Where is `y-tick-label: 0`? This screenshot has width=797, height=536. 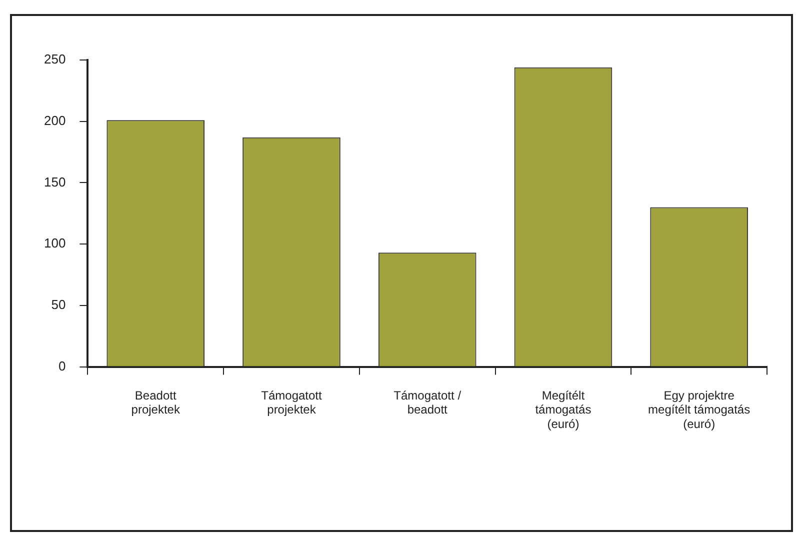 y-tick-label: 0 is located at coordinates (62, 366).